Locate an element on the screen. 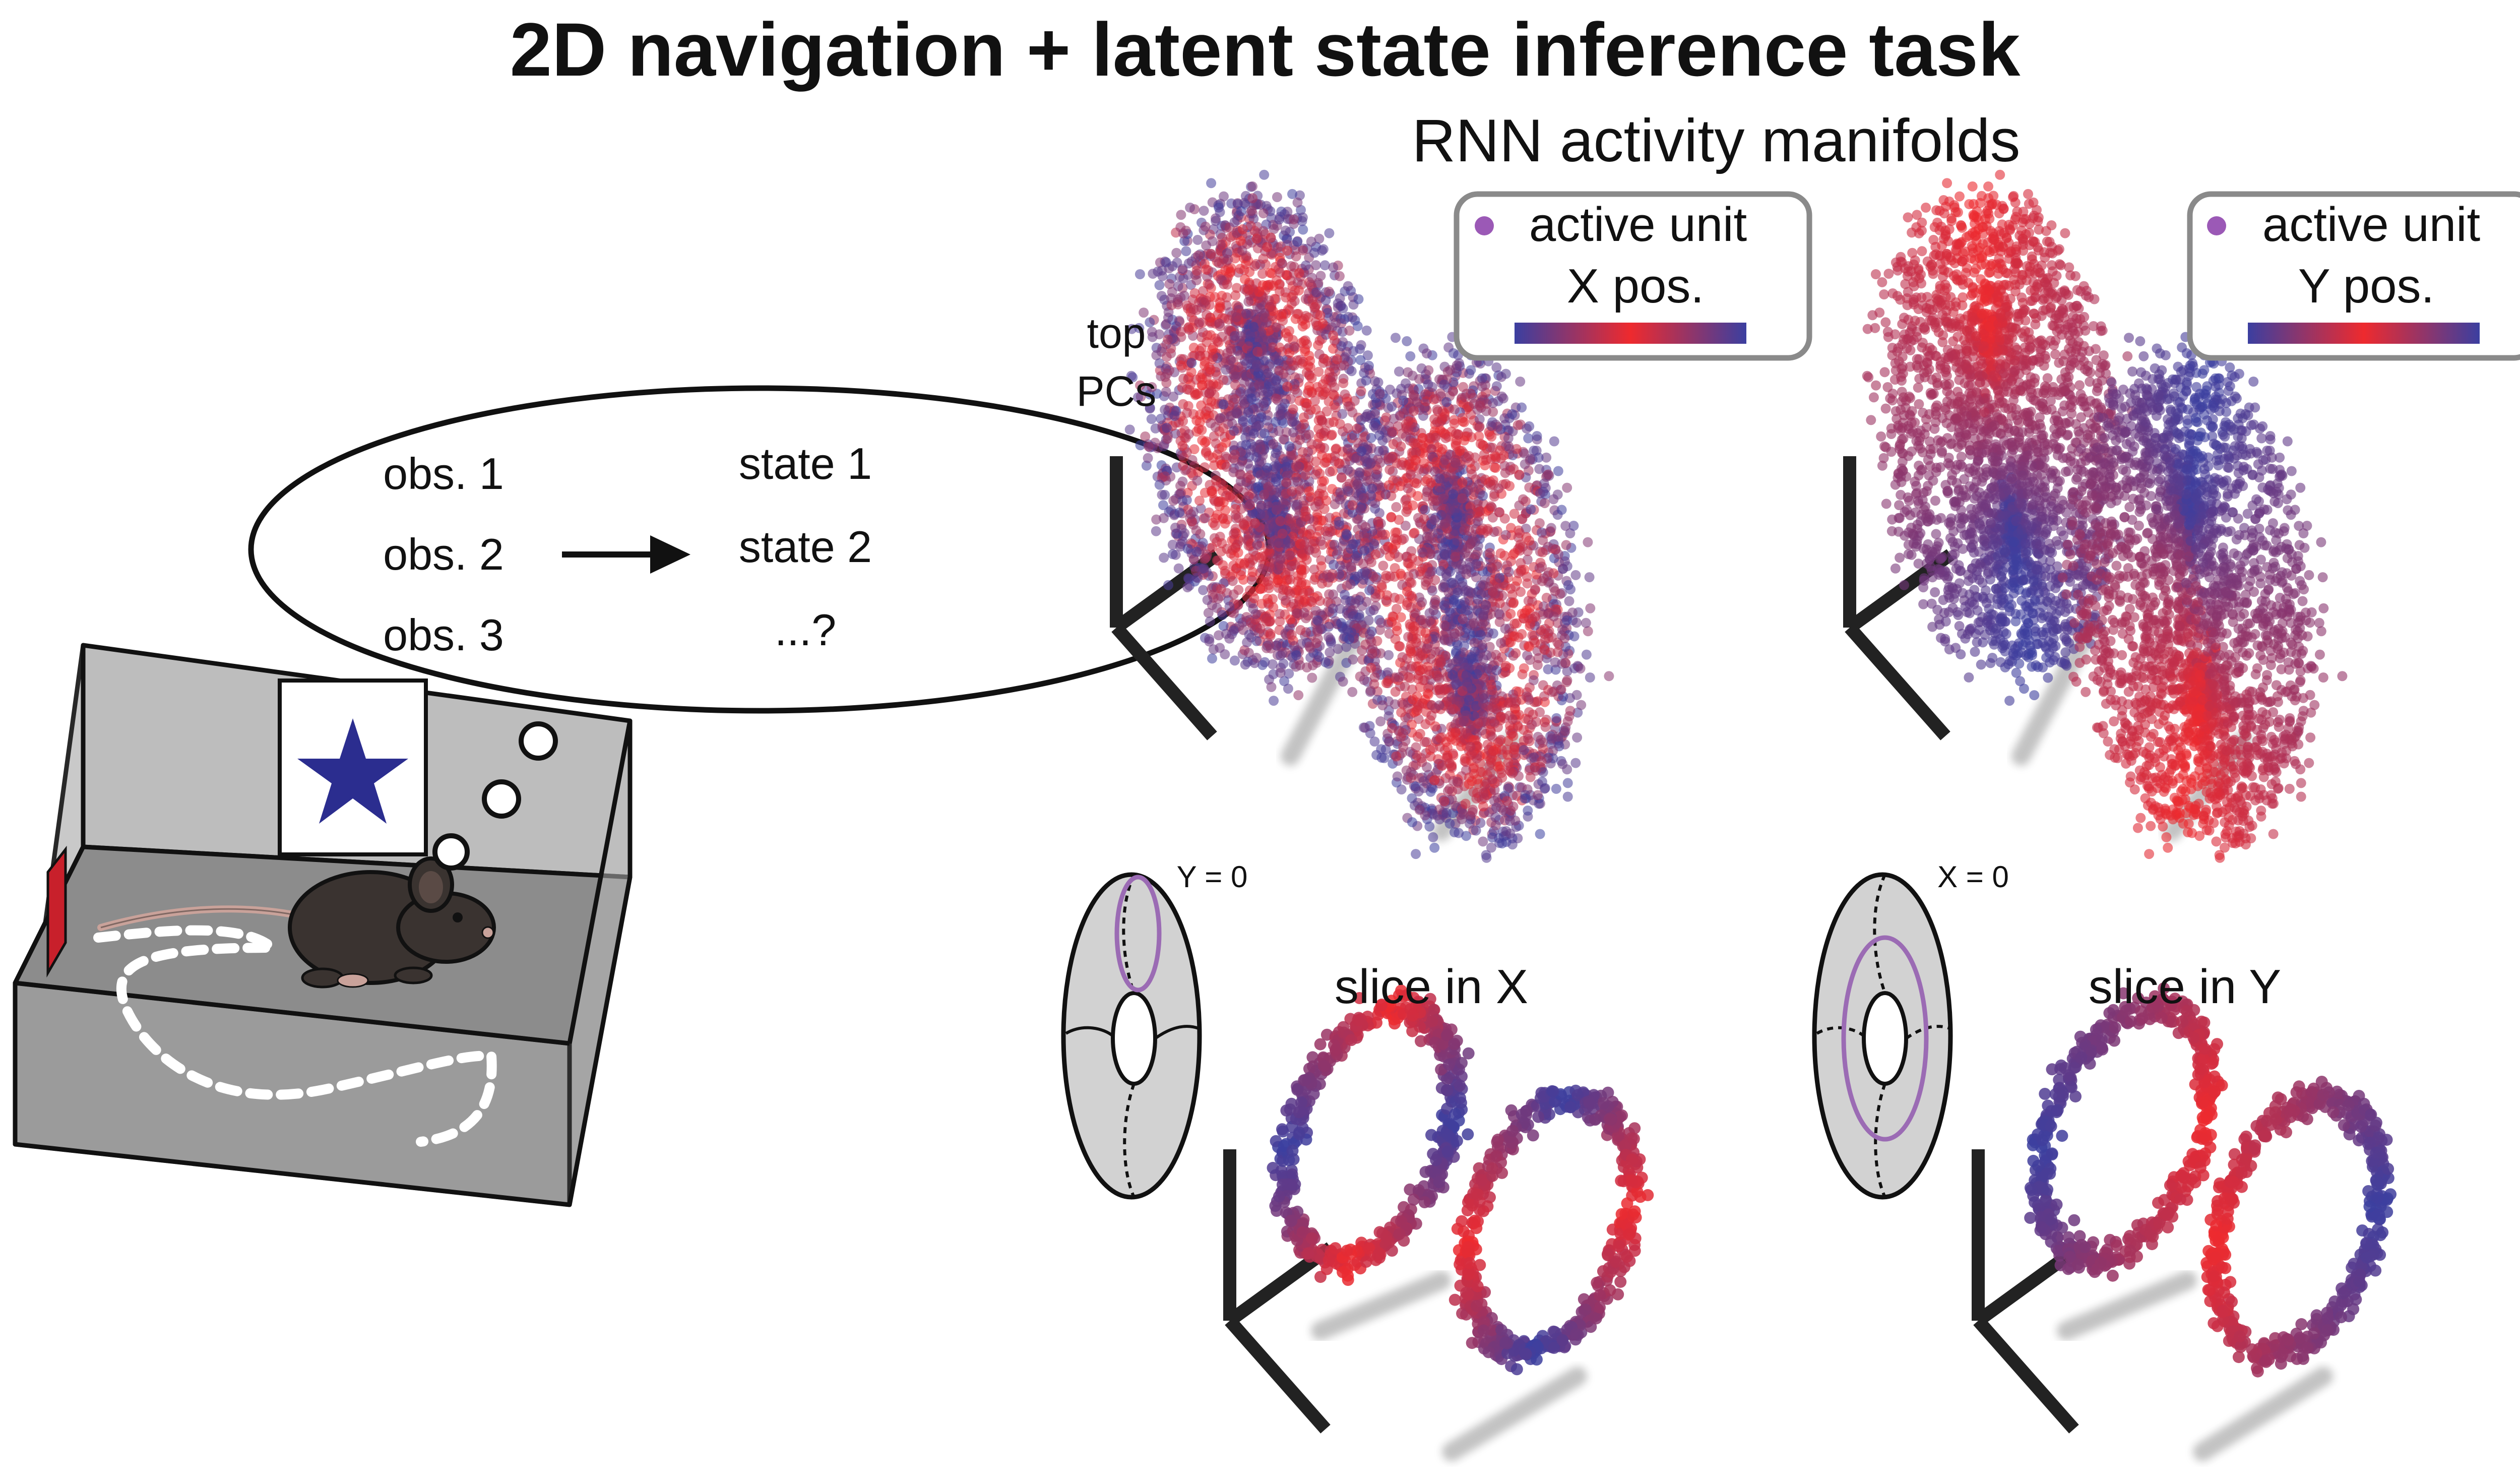  state-1-label: state 1 is located at coordinates (805, 464).